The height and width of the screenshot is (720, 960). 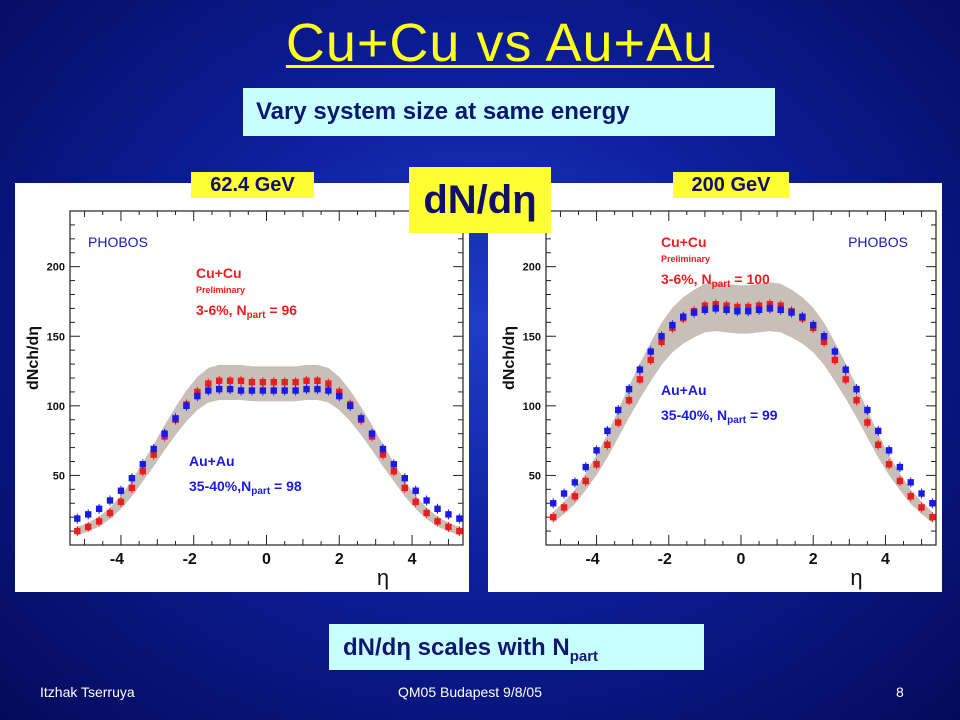 I want to click on x-tick-label: 4, so click(x=412, y=559).